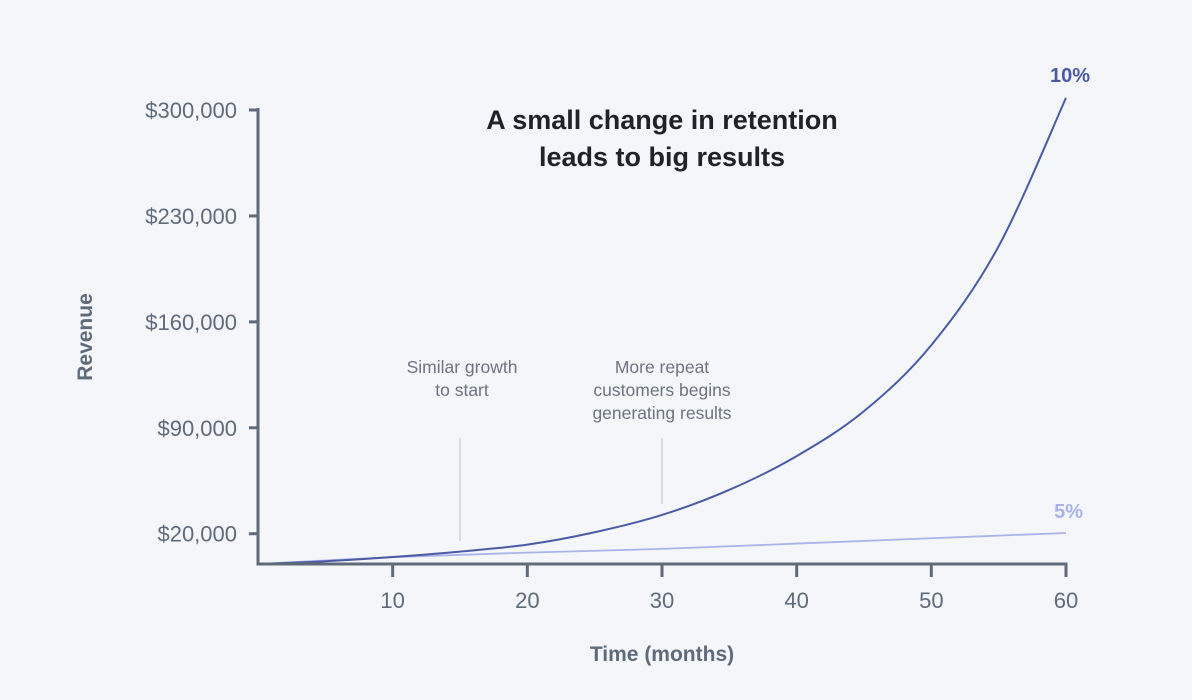 This screenshot has width=1192, height=700. I want to click on annotation-2-line-1: More repeat, so click(662, 367).